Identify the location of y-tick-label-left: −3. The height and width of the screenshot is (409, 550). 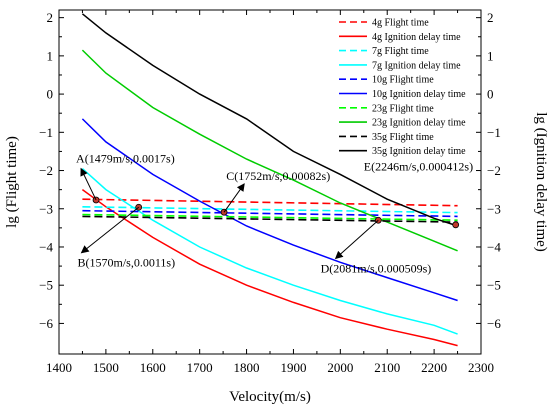
(46, 208).